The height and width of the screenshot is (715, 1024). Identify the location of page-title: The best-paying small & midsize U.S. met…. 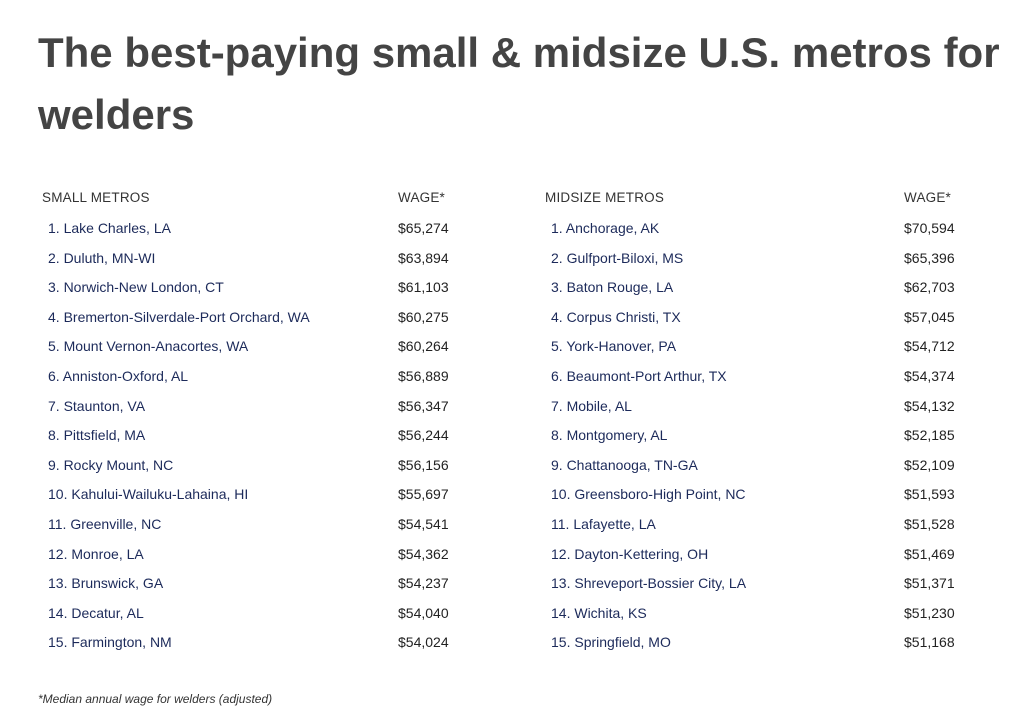
(519, 83).